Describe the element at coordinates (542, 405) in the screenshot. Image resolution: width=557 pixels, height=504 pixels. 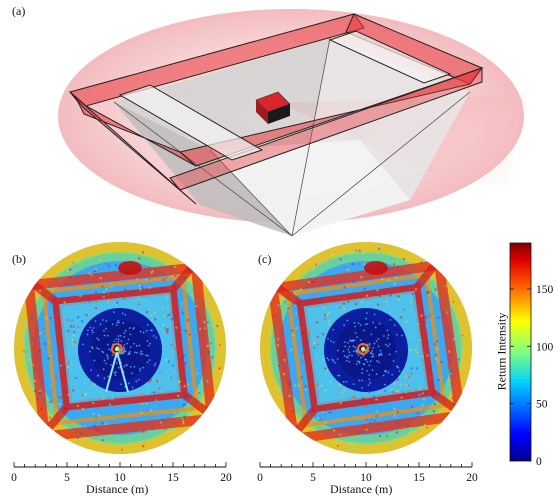
I see `colorbar-tick-label: 50` at that location.